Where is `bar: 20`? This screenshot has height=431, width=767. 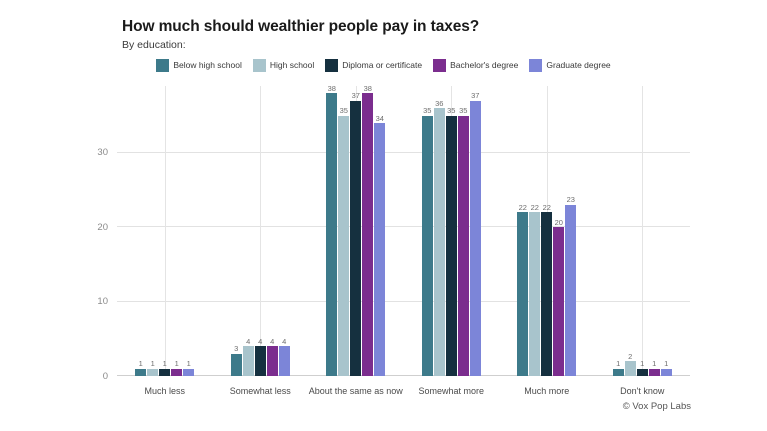
bar: 20 is located at coordinates (559, 297).